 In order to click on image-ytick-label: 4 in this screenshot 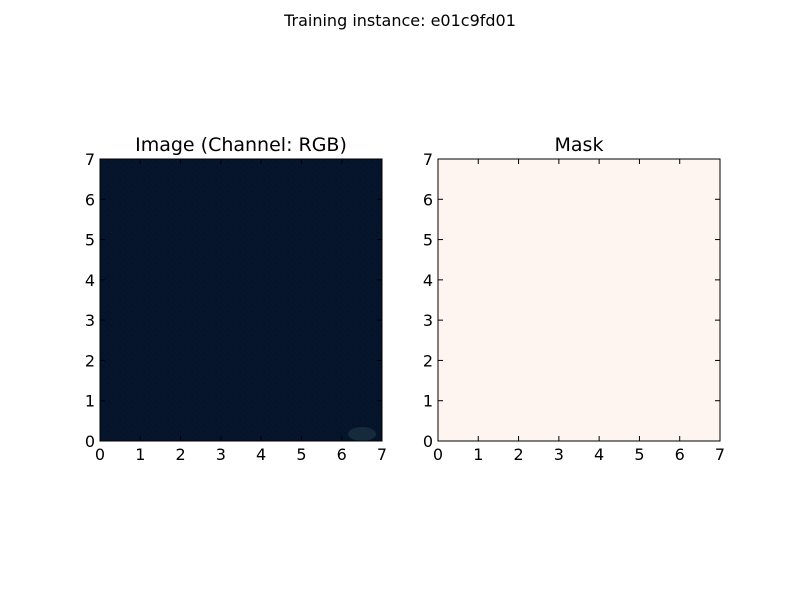, I will do `click(90, 280)`.